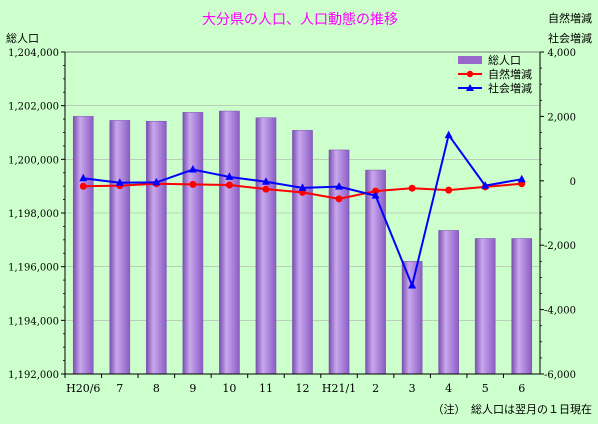 This screenshot has width=598, height=424. I want to click on left-tick-label: 1,192,000, so click(33, 375).